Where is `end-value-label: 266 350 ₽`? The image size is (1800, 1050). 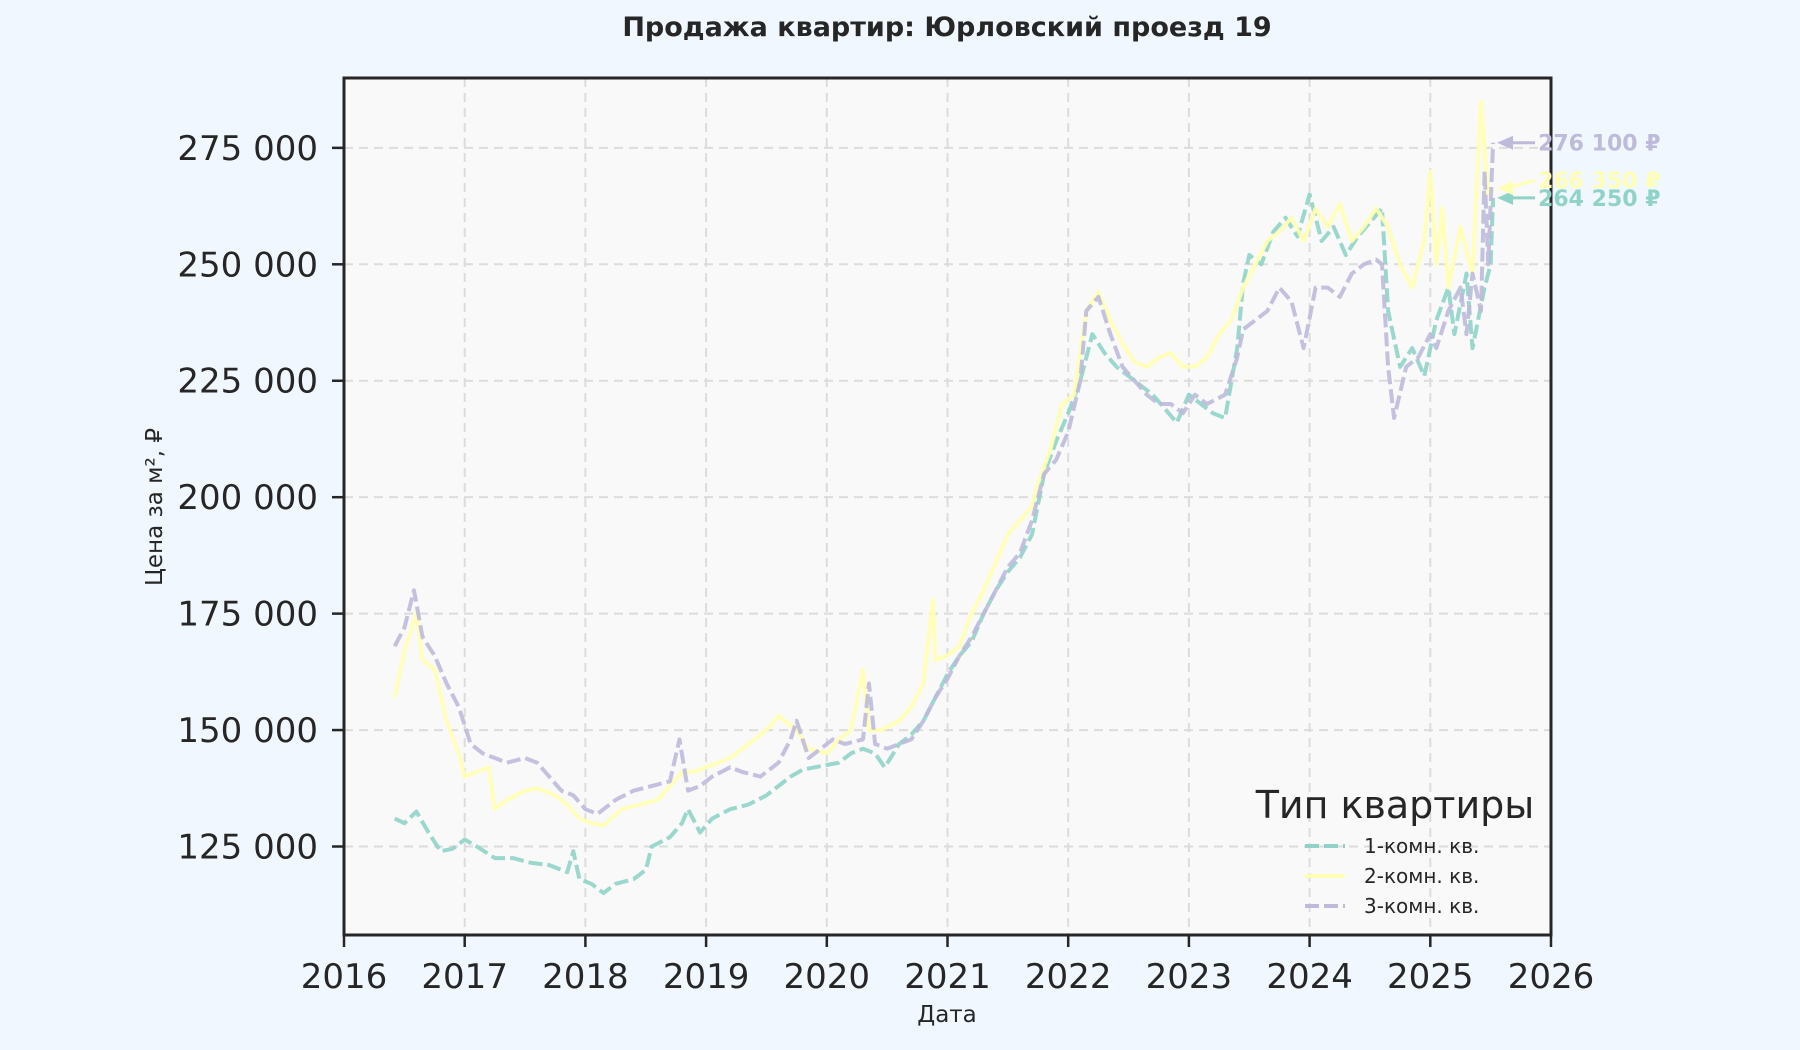
end-value-label: 266 350 ₽ is located at coordinates (1599, 181).